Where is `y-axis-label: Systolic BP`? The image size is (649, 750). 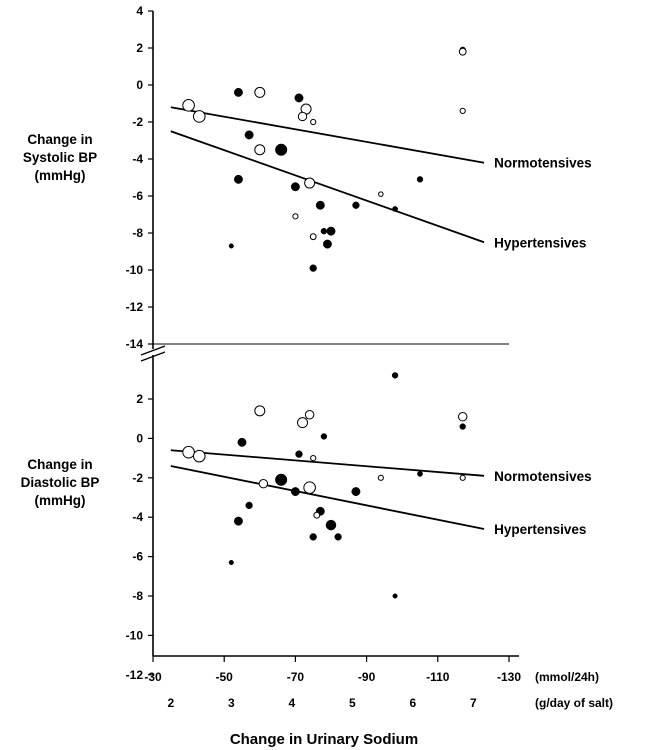
y-axis-label: Systolic BP is located at coordinates (60, 157).